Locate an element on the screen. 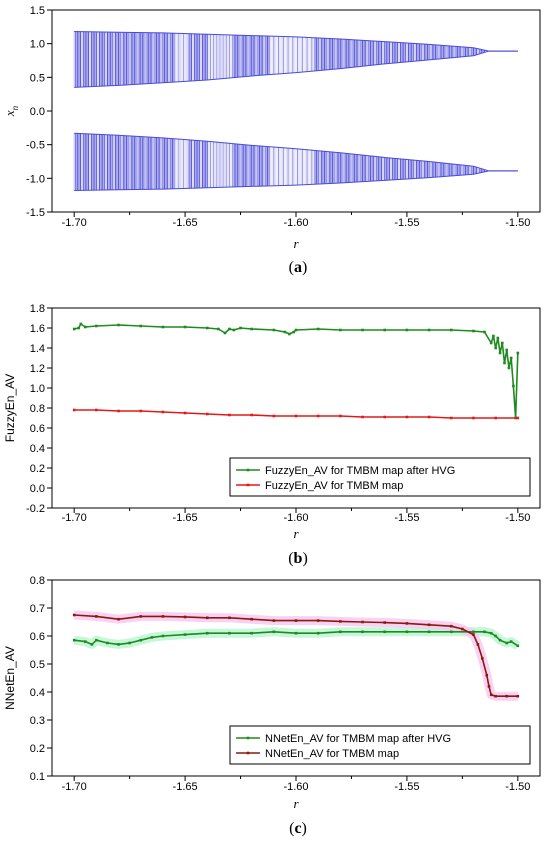  y-tick-label: 0.1 is located at coordinates (37, 777).